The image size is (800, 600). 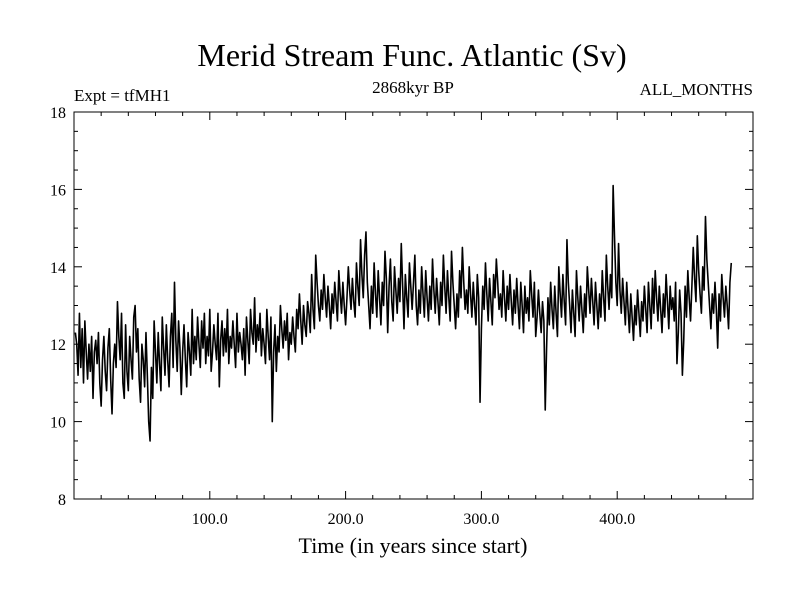 I want to click on y-tick-label: 12, so click(x=58, y=345).